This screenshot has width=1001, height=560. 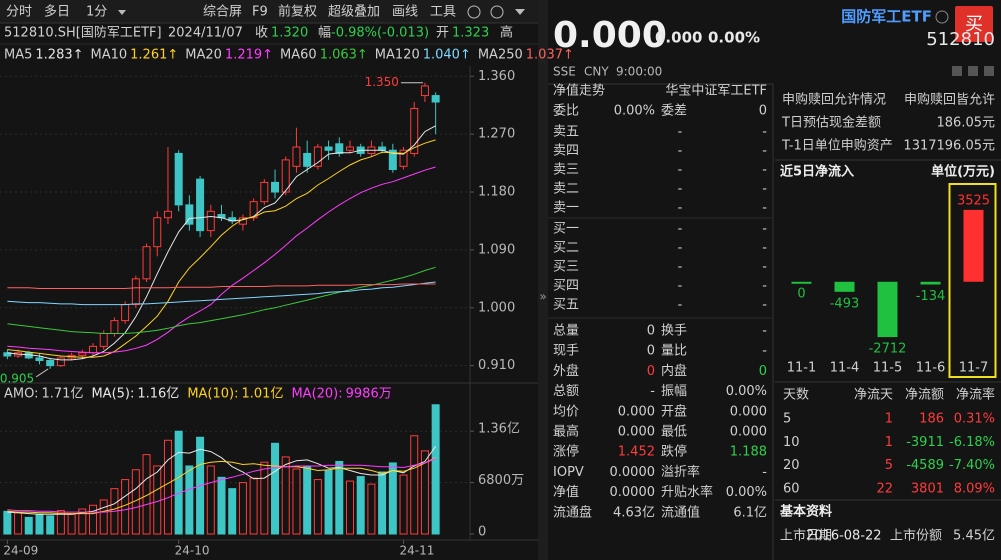 I want to click on help-icon, so click(x=497, y=12).